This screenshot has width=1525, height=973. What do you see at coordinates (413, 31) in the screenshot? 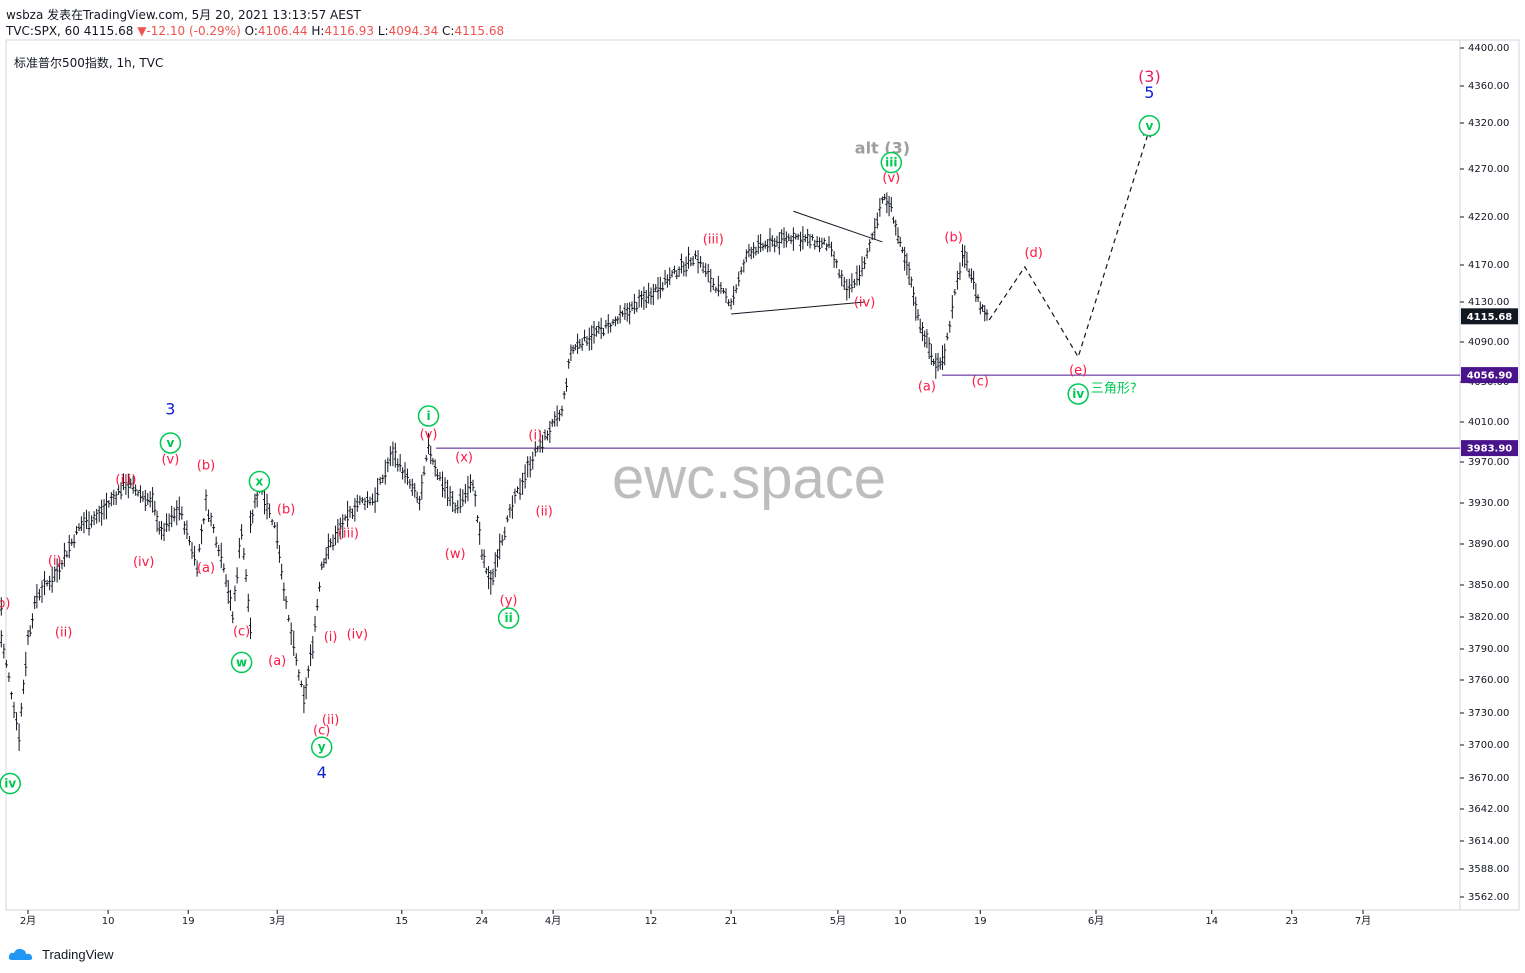
I see `low-value: 4094.34` at bounding box center [413, 31].